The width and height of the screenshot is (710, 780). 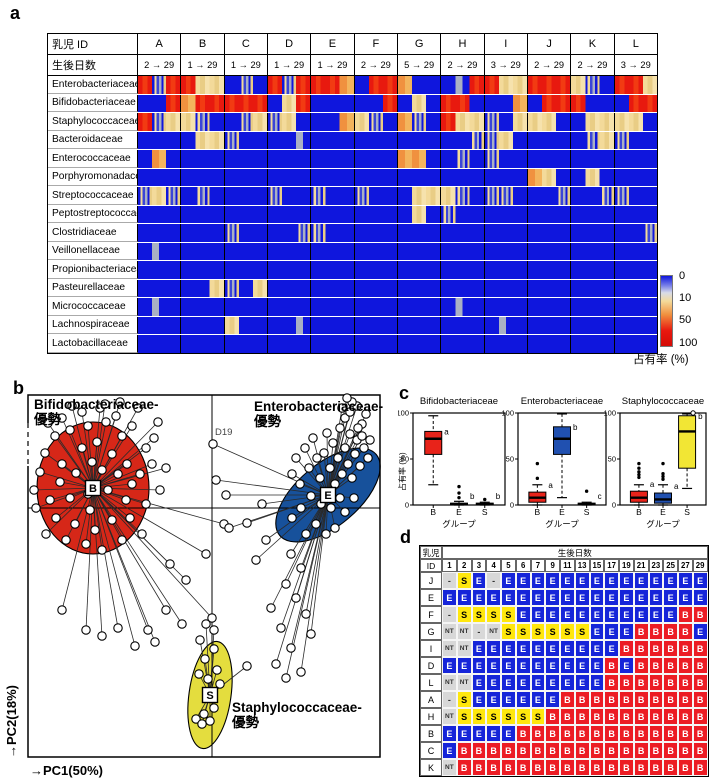 I want to click on heatmap-row: Micrococcaceae, so click(x=352, y=307).